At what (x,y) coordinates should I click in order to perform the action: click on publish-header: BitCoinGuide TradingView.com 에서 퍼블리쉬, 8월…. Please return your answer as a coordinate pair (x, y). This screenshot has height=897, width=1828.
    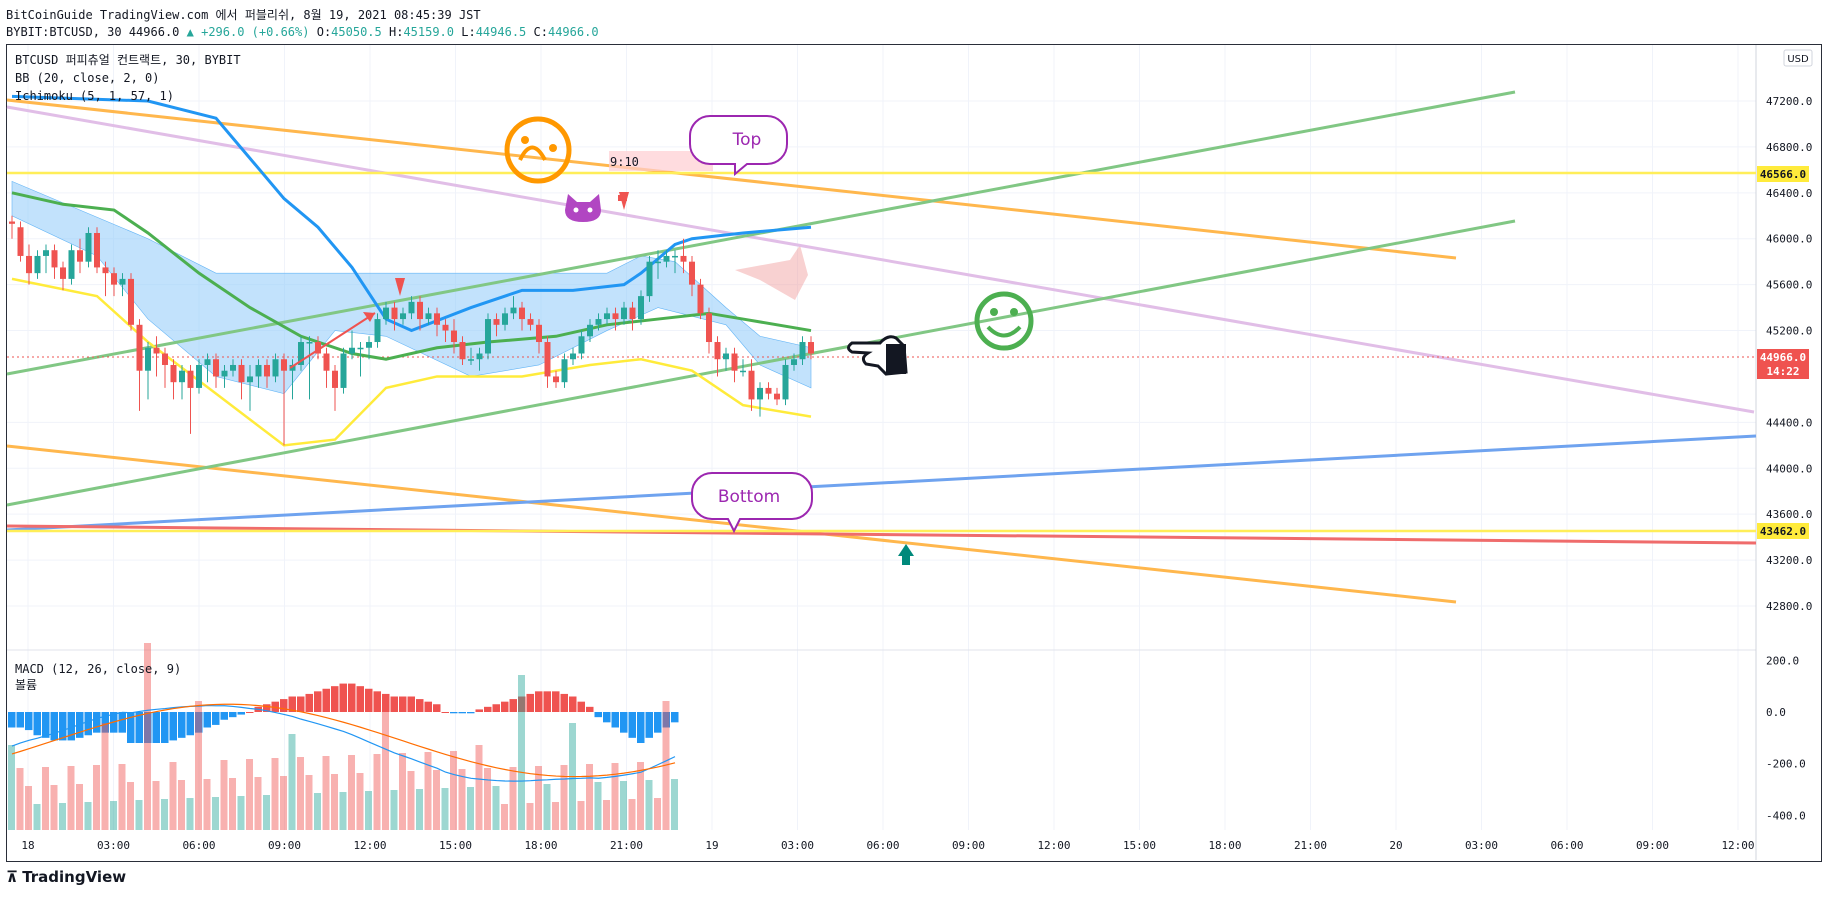
    Looking at the image, I should click on (243, 15).